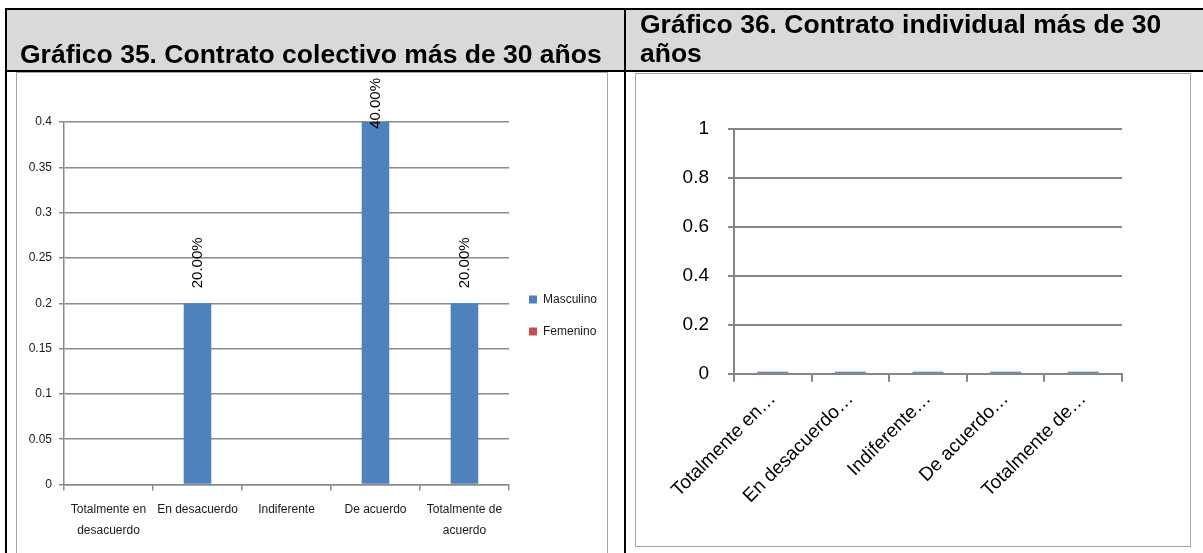  I want to click on y-tick-label: 0.05, so click(40, 438).